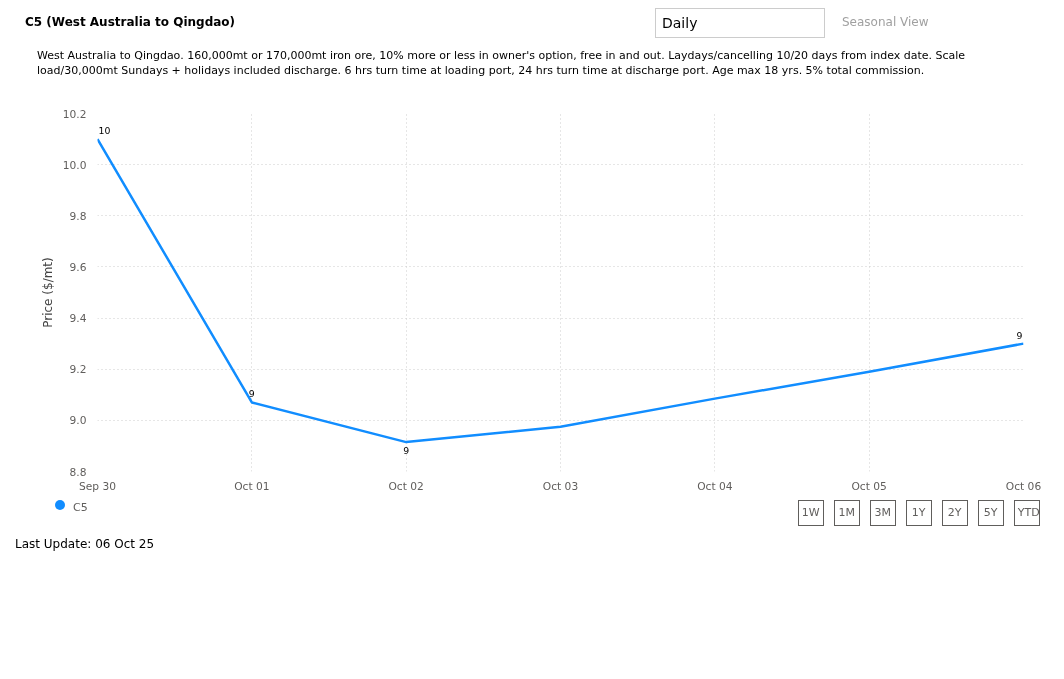 This screenshot has height=679, width=1064. I want to click on y-tick-label: 9.2, so click(78, 370).